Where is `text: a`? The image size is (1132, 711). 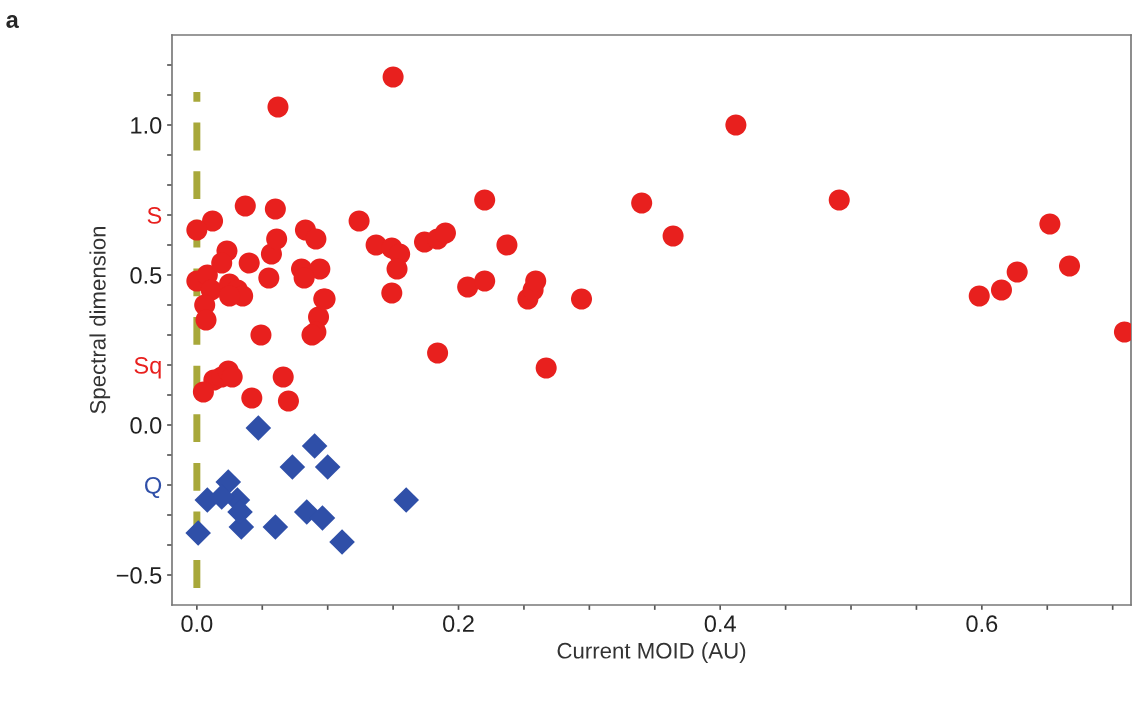
text: a is located at coordinates (12, 22).